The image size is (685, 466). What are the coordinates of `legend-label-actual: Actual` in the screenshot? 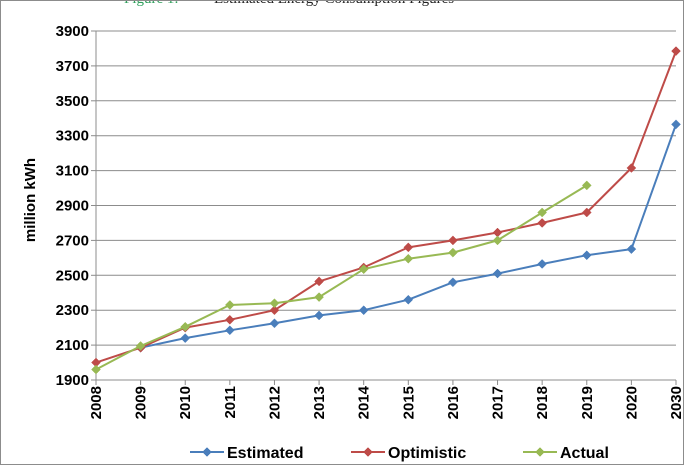 It's located at (584, 453).